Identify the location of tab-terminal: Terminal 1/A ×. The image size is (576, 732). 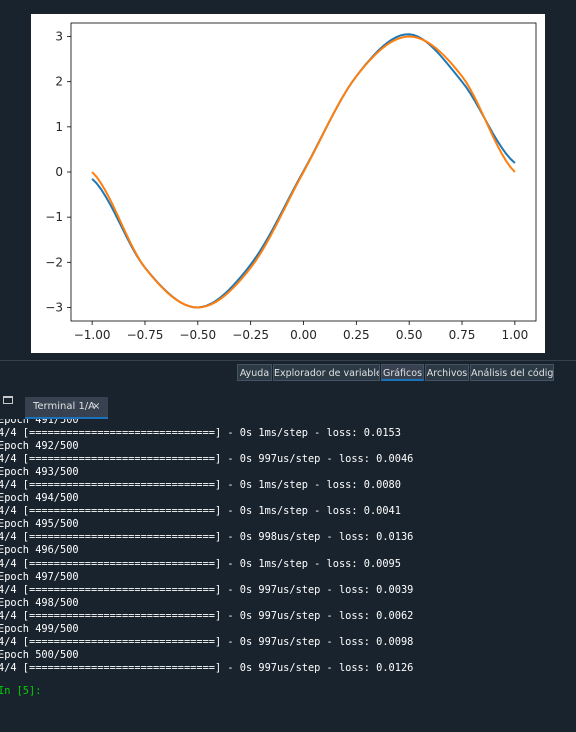
(66, 408).